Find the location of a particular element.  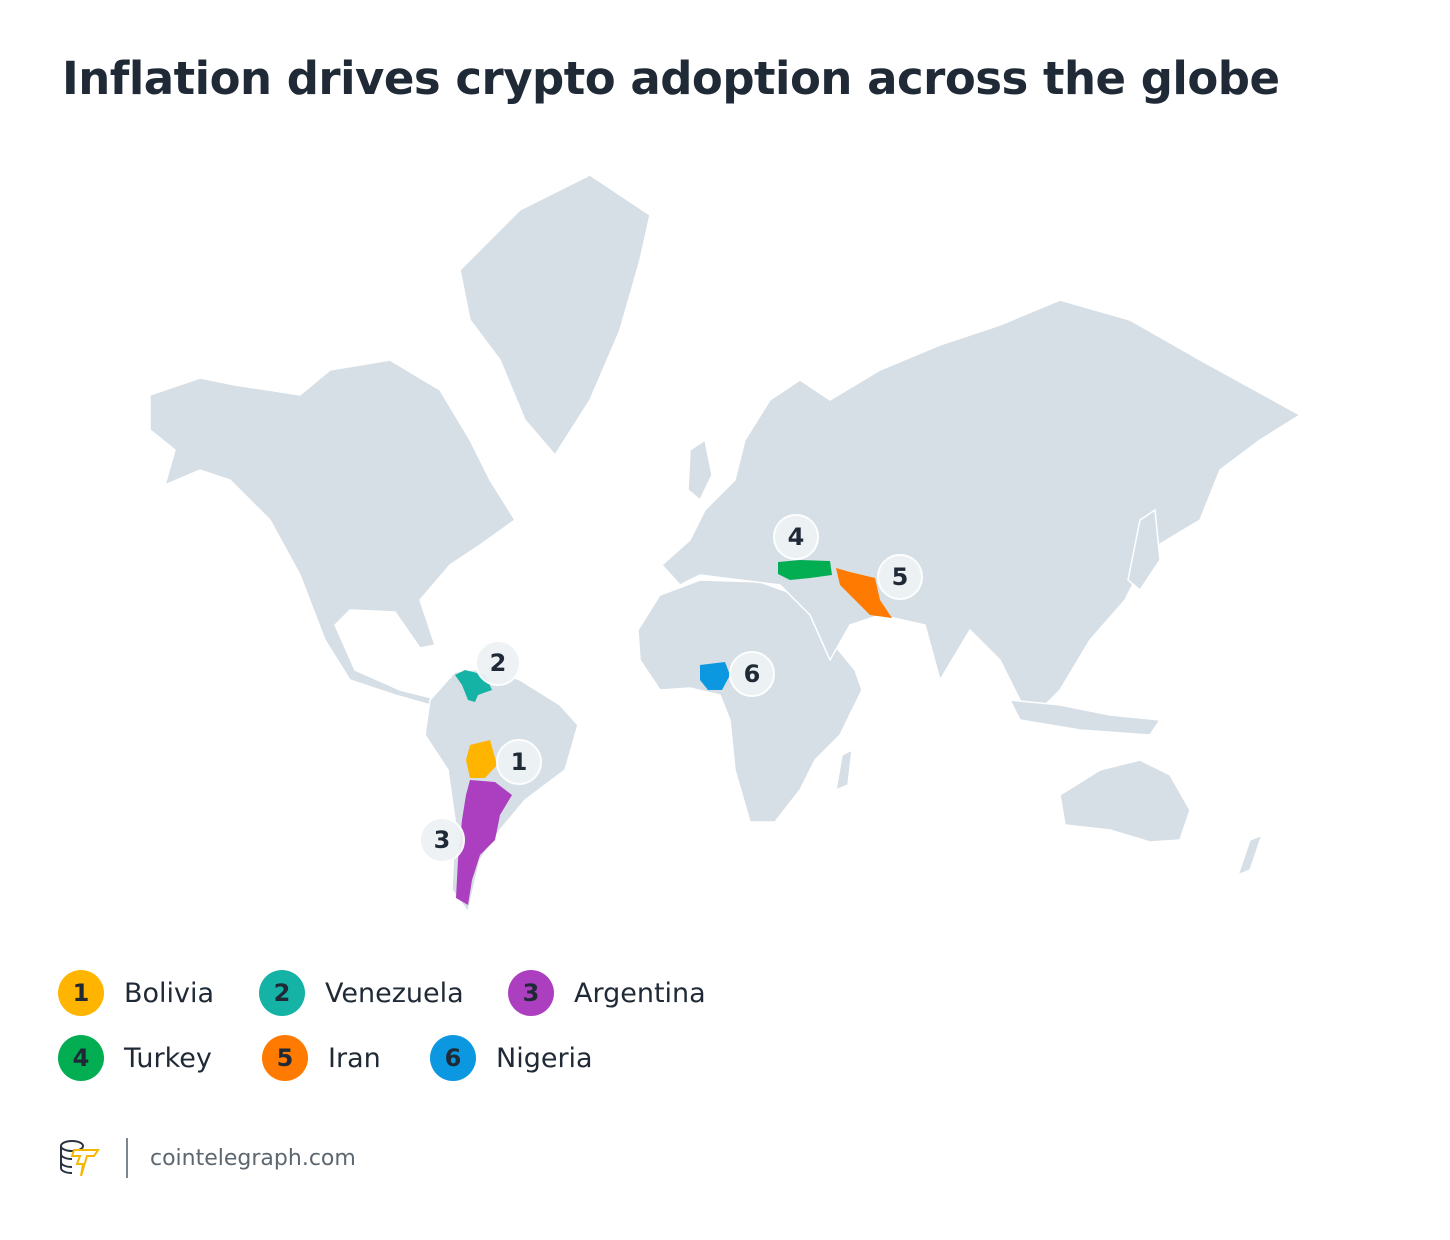

svg-text: 5 is located at coordinates (900, 577).